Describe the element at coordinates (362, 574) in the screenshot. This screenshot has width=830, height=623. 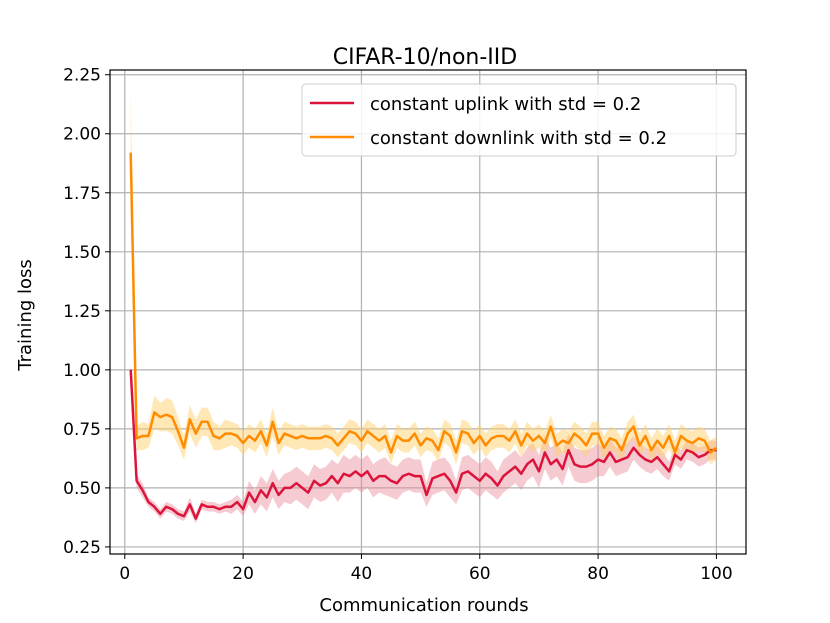
I see `x-tick-label: 40` at that location.